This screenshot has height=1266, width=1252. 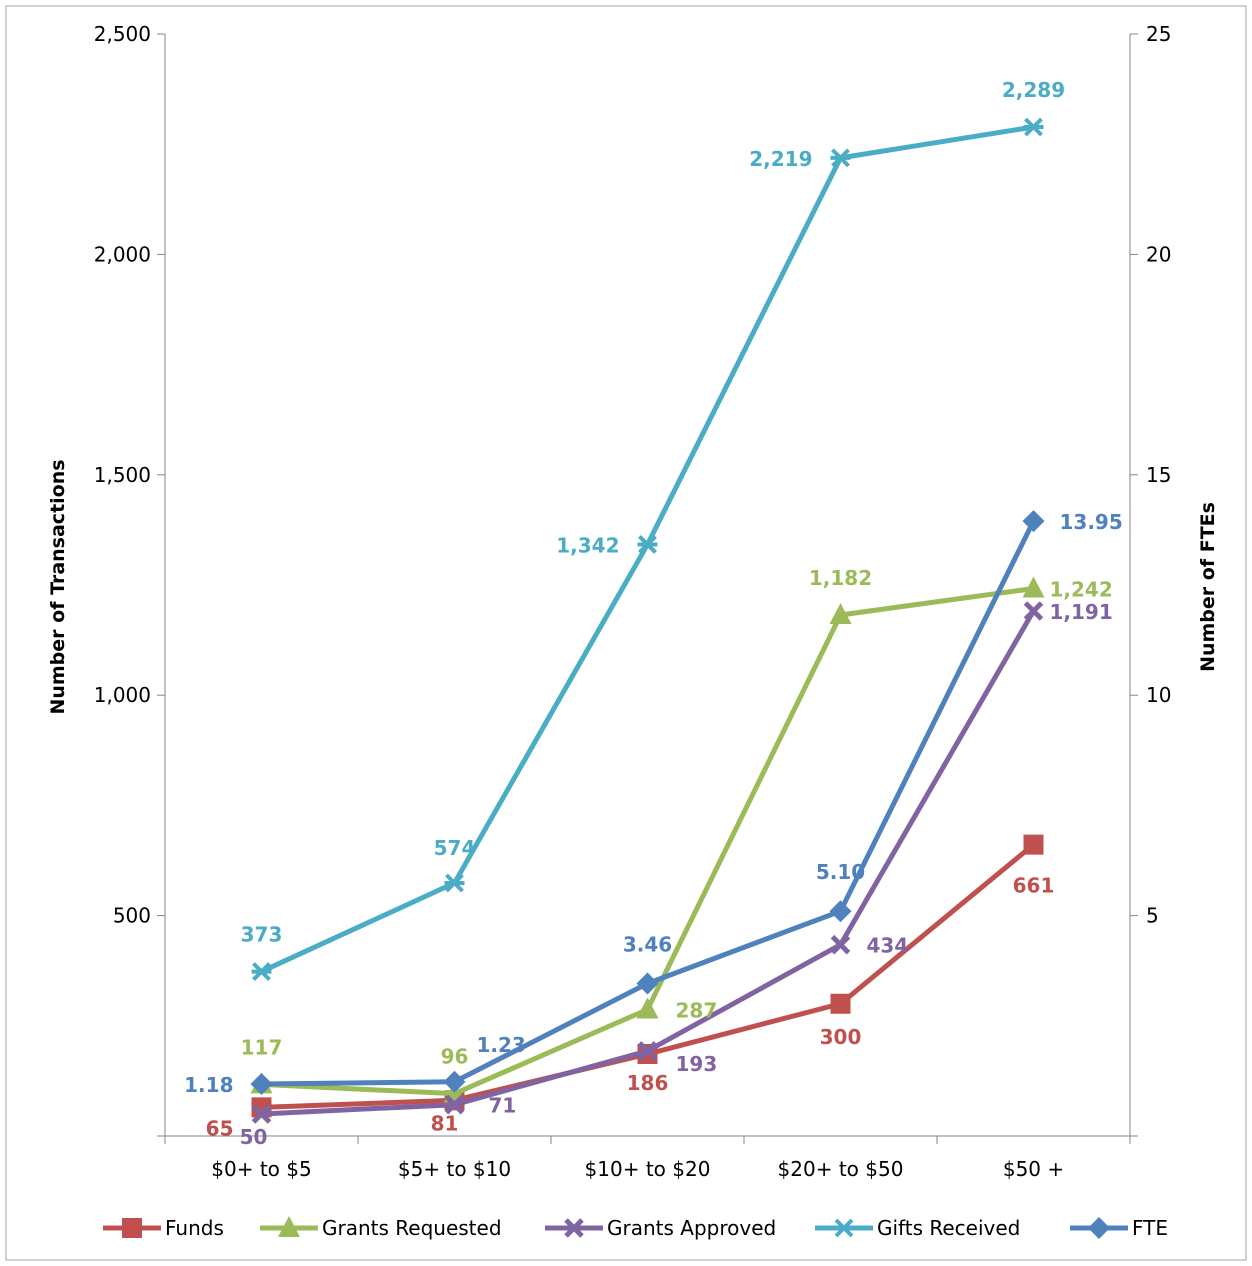 I want to click on data-label-grants-requested: 287, so click(x=697, y=1010).